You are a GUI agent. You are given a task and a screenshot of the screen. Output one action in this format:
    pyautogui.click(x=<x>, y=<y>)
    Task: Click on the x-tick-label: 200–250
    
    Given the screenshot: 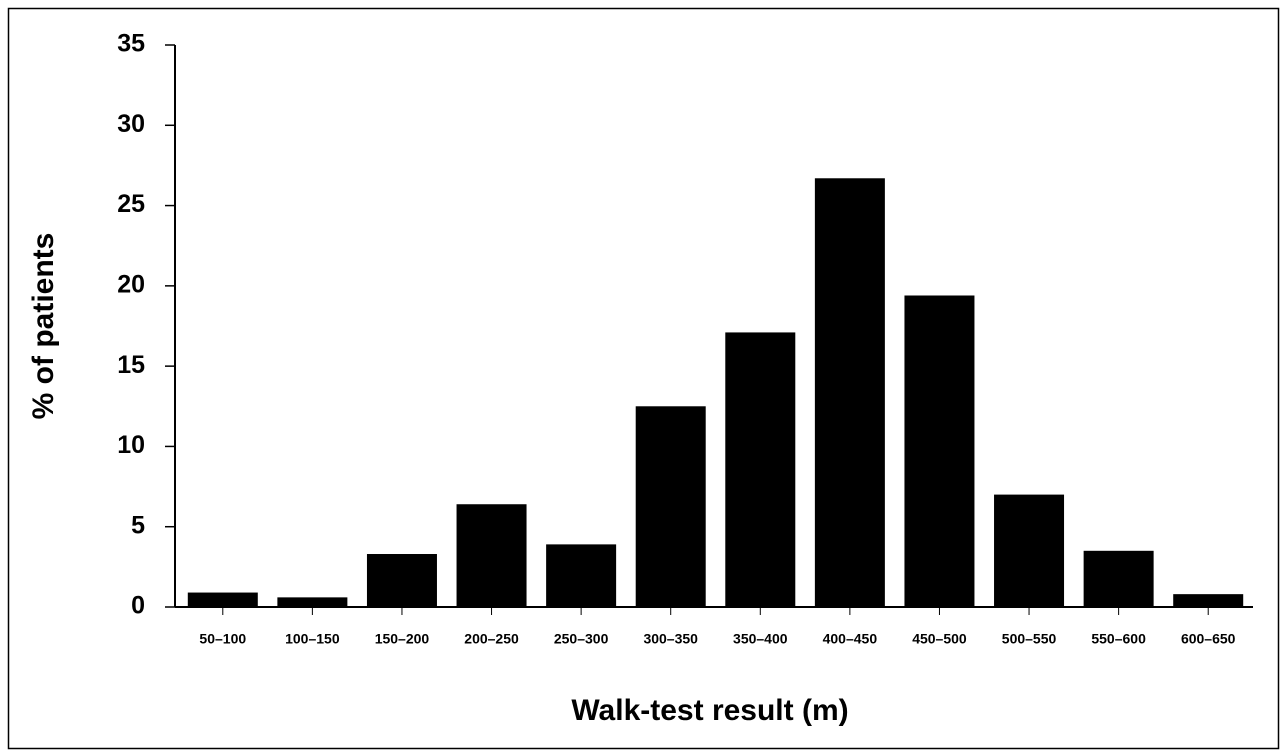 What is the action you would take?
    pyautogui.click(x=491, y=639)
    